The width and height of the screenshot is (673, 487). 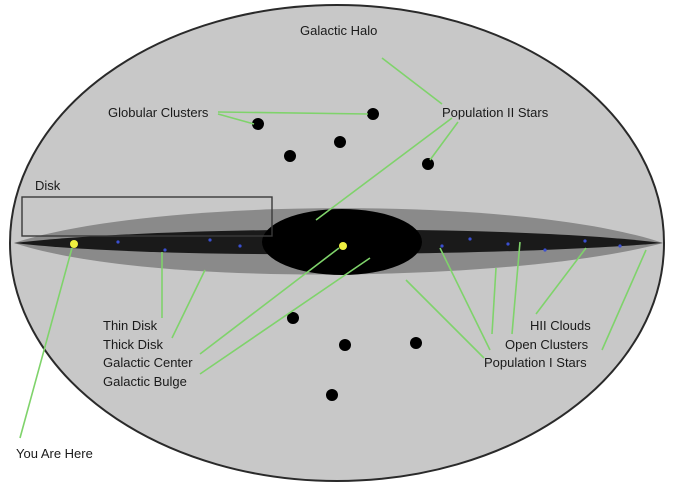 I want to click on label-galactic-bulge: Galactic Bulge, so click(x=145, y=381).